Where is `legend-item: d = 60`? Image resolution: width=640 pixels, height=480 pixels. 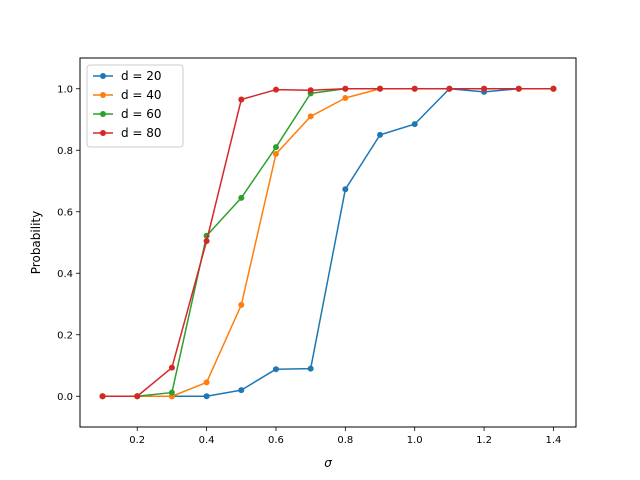
legend-item: d = 60 is located at coordinates (127, 114).